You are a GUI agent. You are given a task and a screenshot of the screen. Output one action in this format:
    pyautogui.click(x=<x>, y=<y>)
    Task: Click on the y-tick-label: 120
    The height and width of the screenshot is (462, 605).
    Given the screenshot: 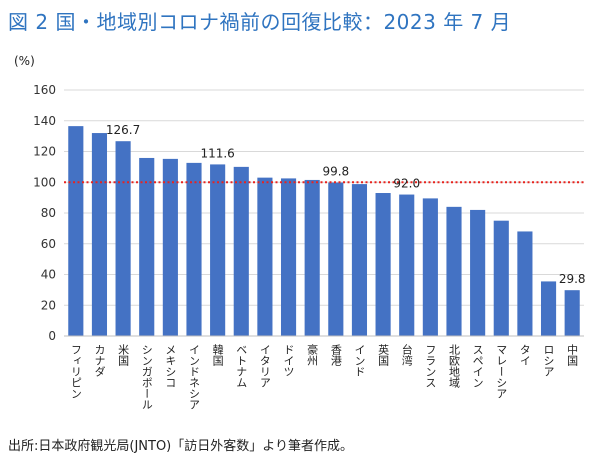 What is the action you would take?
    pyautogui.click(x=44, y=152)
    